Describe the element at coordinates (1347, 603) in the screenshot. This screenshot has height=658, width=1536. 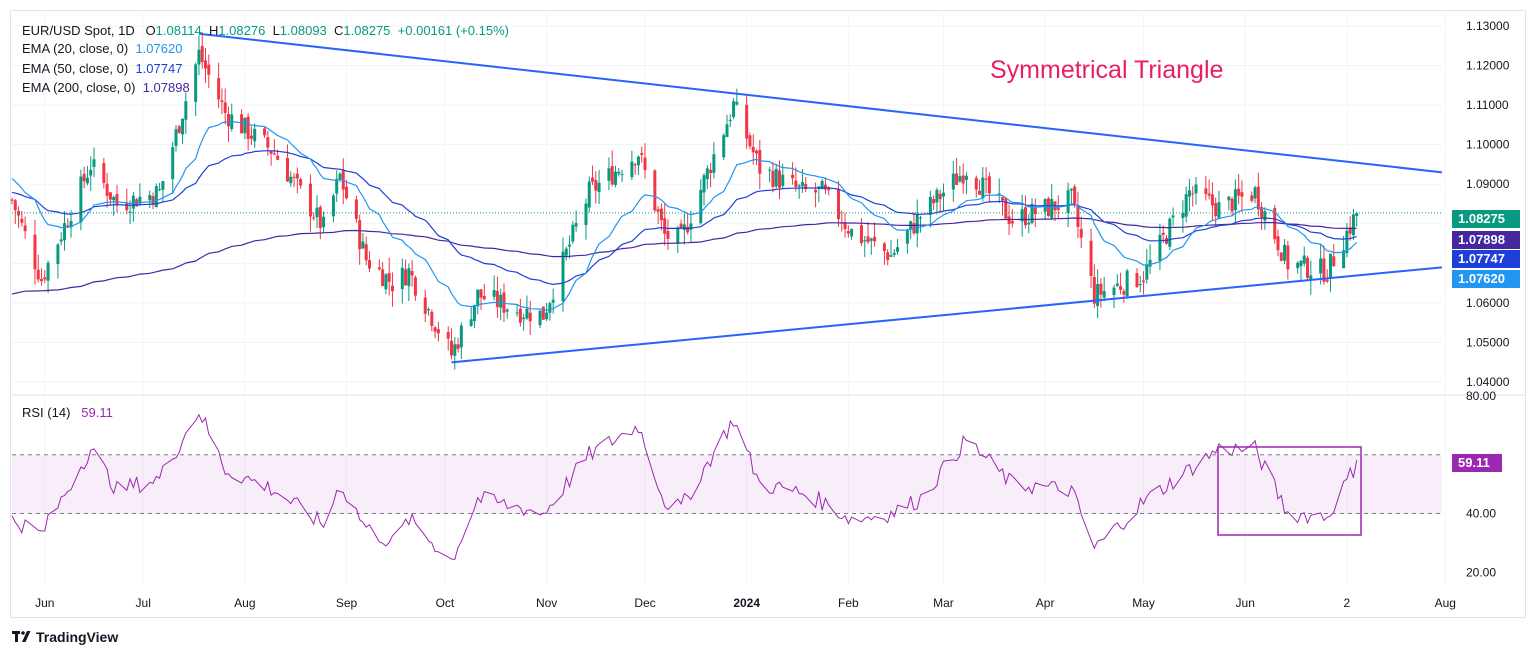
I see `time-tick-label: 2` at that location.